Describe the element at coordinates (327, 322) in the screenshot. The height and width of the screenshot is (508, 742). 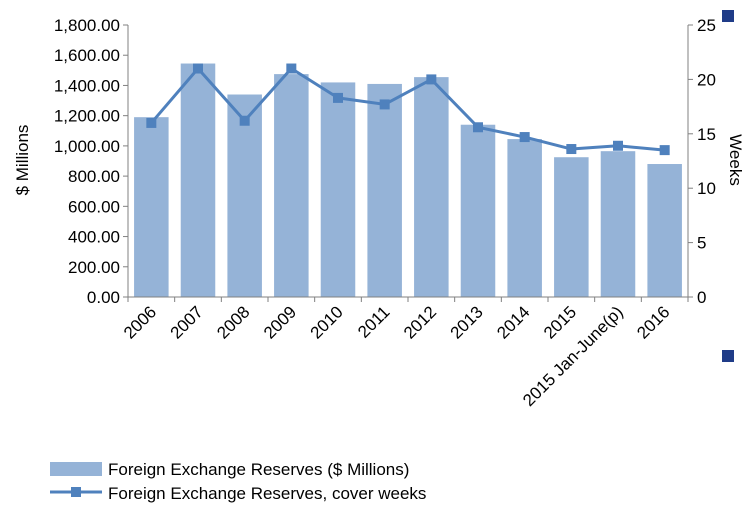
I see `x-tick-label: 2010` at that location.